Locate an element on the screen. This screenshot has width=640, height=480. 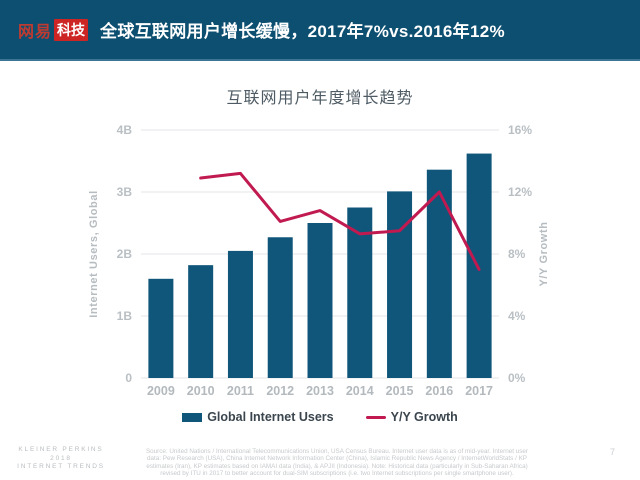
x-axis-label-2009: 2009 is located at coordinates (161, 391).